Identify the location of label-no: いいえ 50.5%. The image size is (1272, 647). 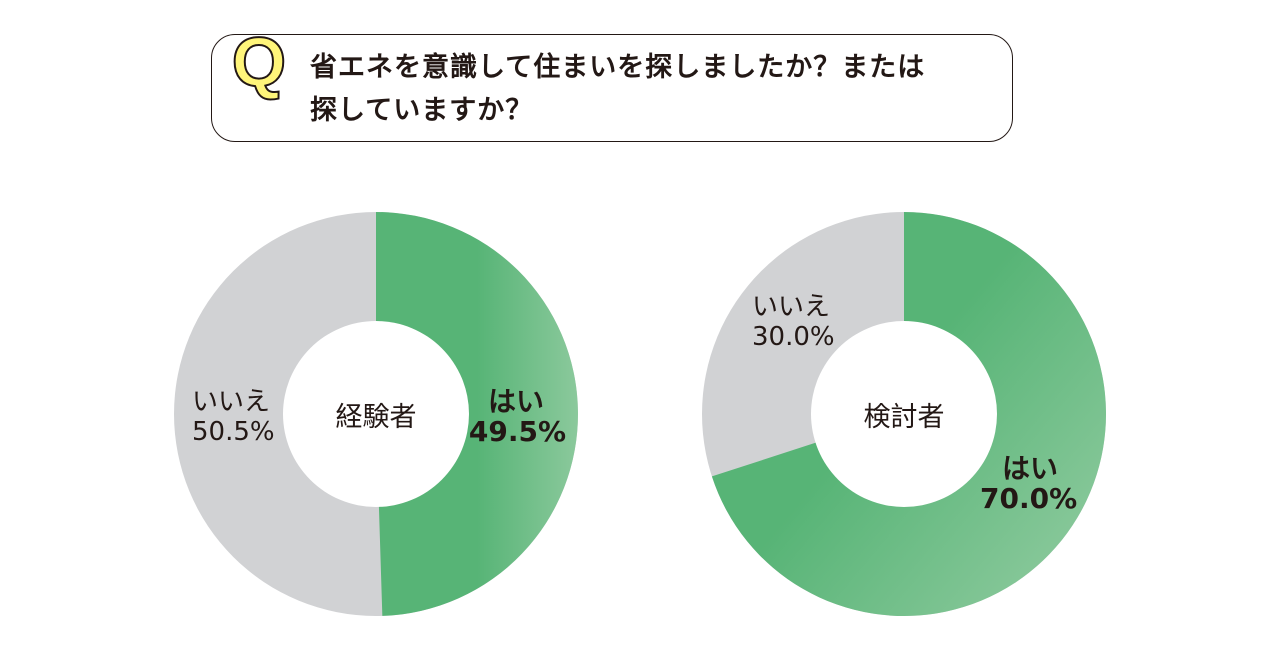
(233, 417).